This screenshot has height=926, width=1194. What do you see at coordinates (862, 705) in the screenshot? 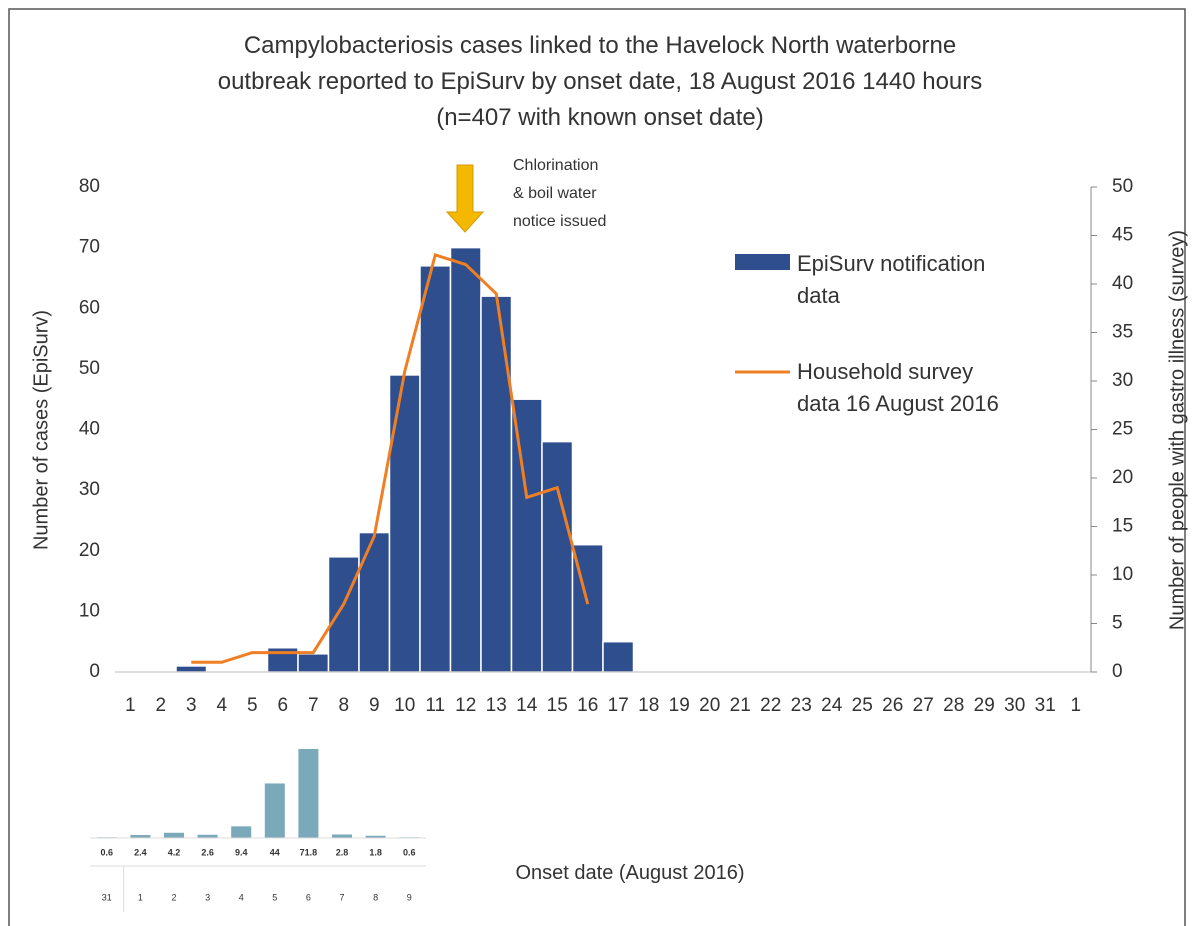
I see `x-tick-label: 25` at bounding box center [862, 705].